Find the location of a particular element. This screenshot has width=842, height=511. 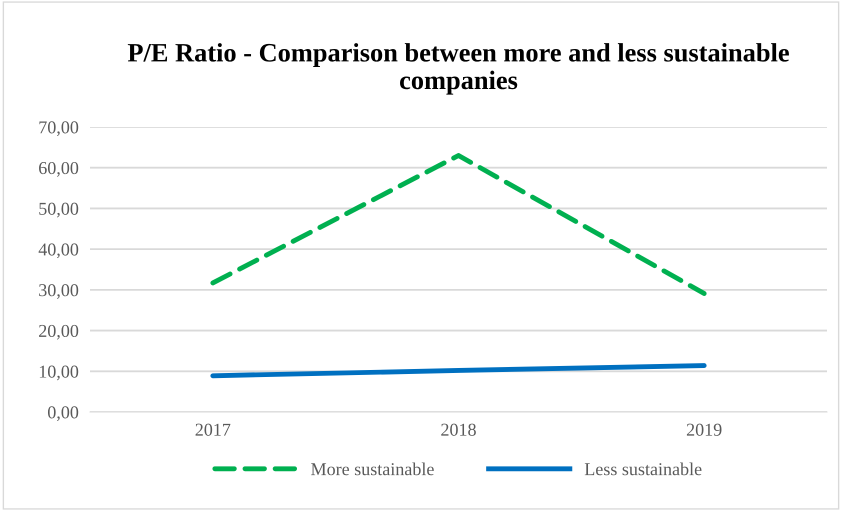

x-tick-label: 2017 is located at coordinates (213, 430).